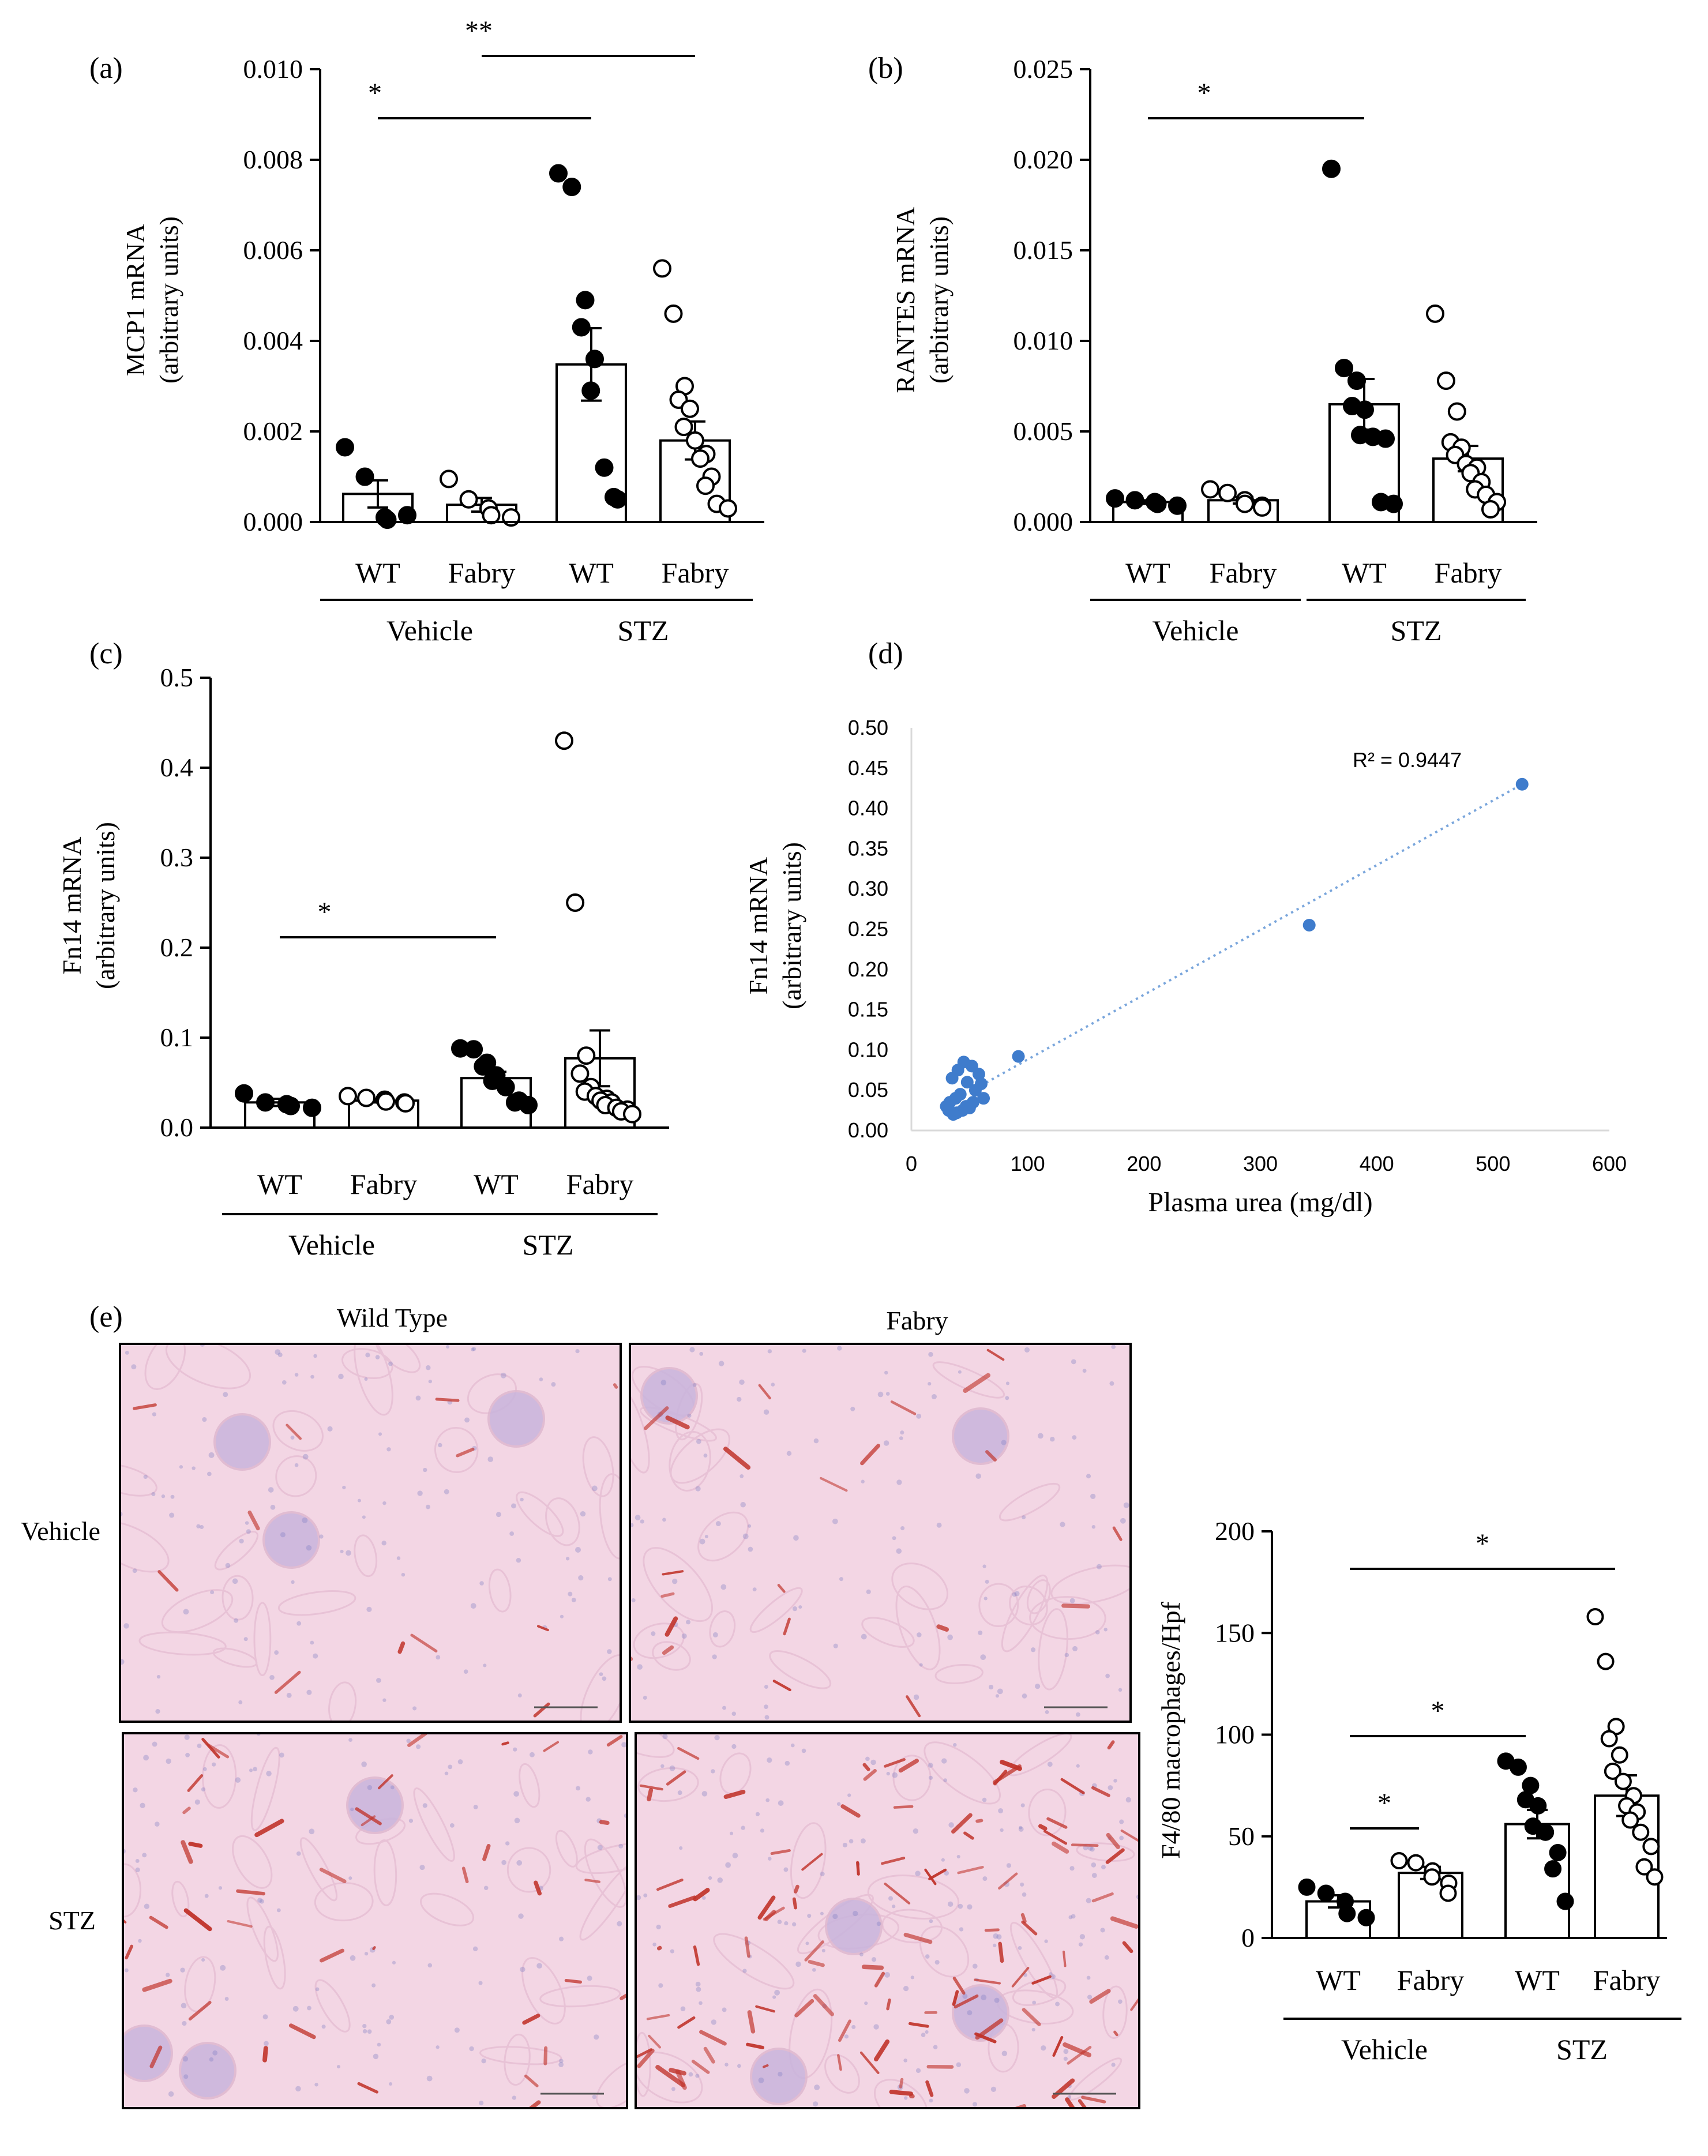 Image resolution: width=1708 pixels, height=2156 pixels. I want to click on x-category-label: WT, so click(496, 1184).